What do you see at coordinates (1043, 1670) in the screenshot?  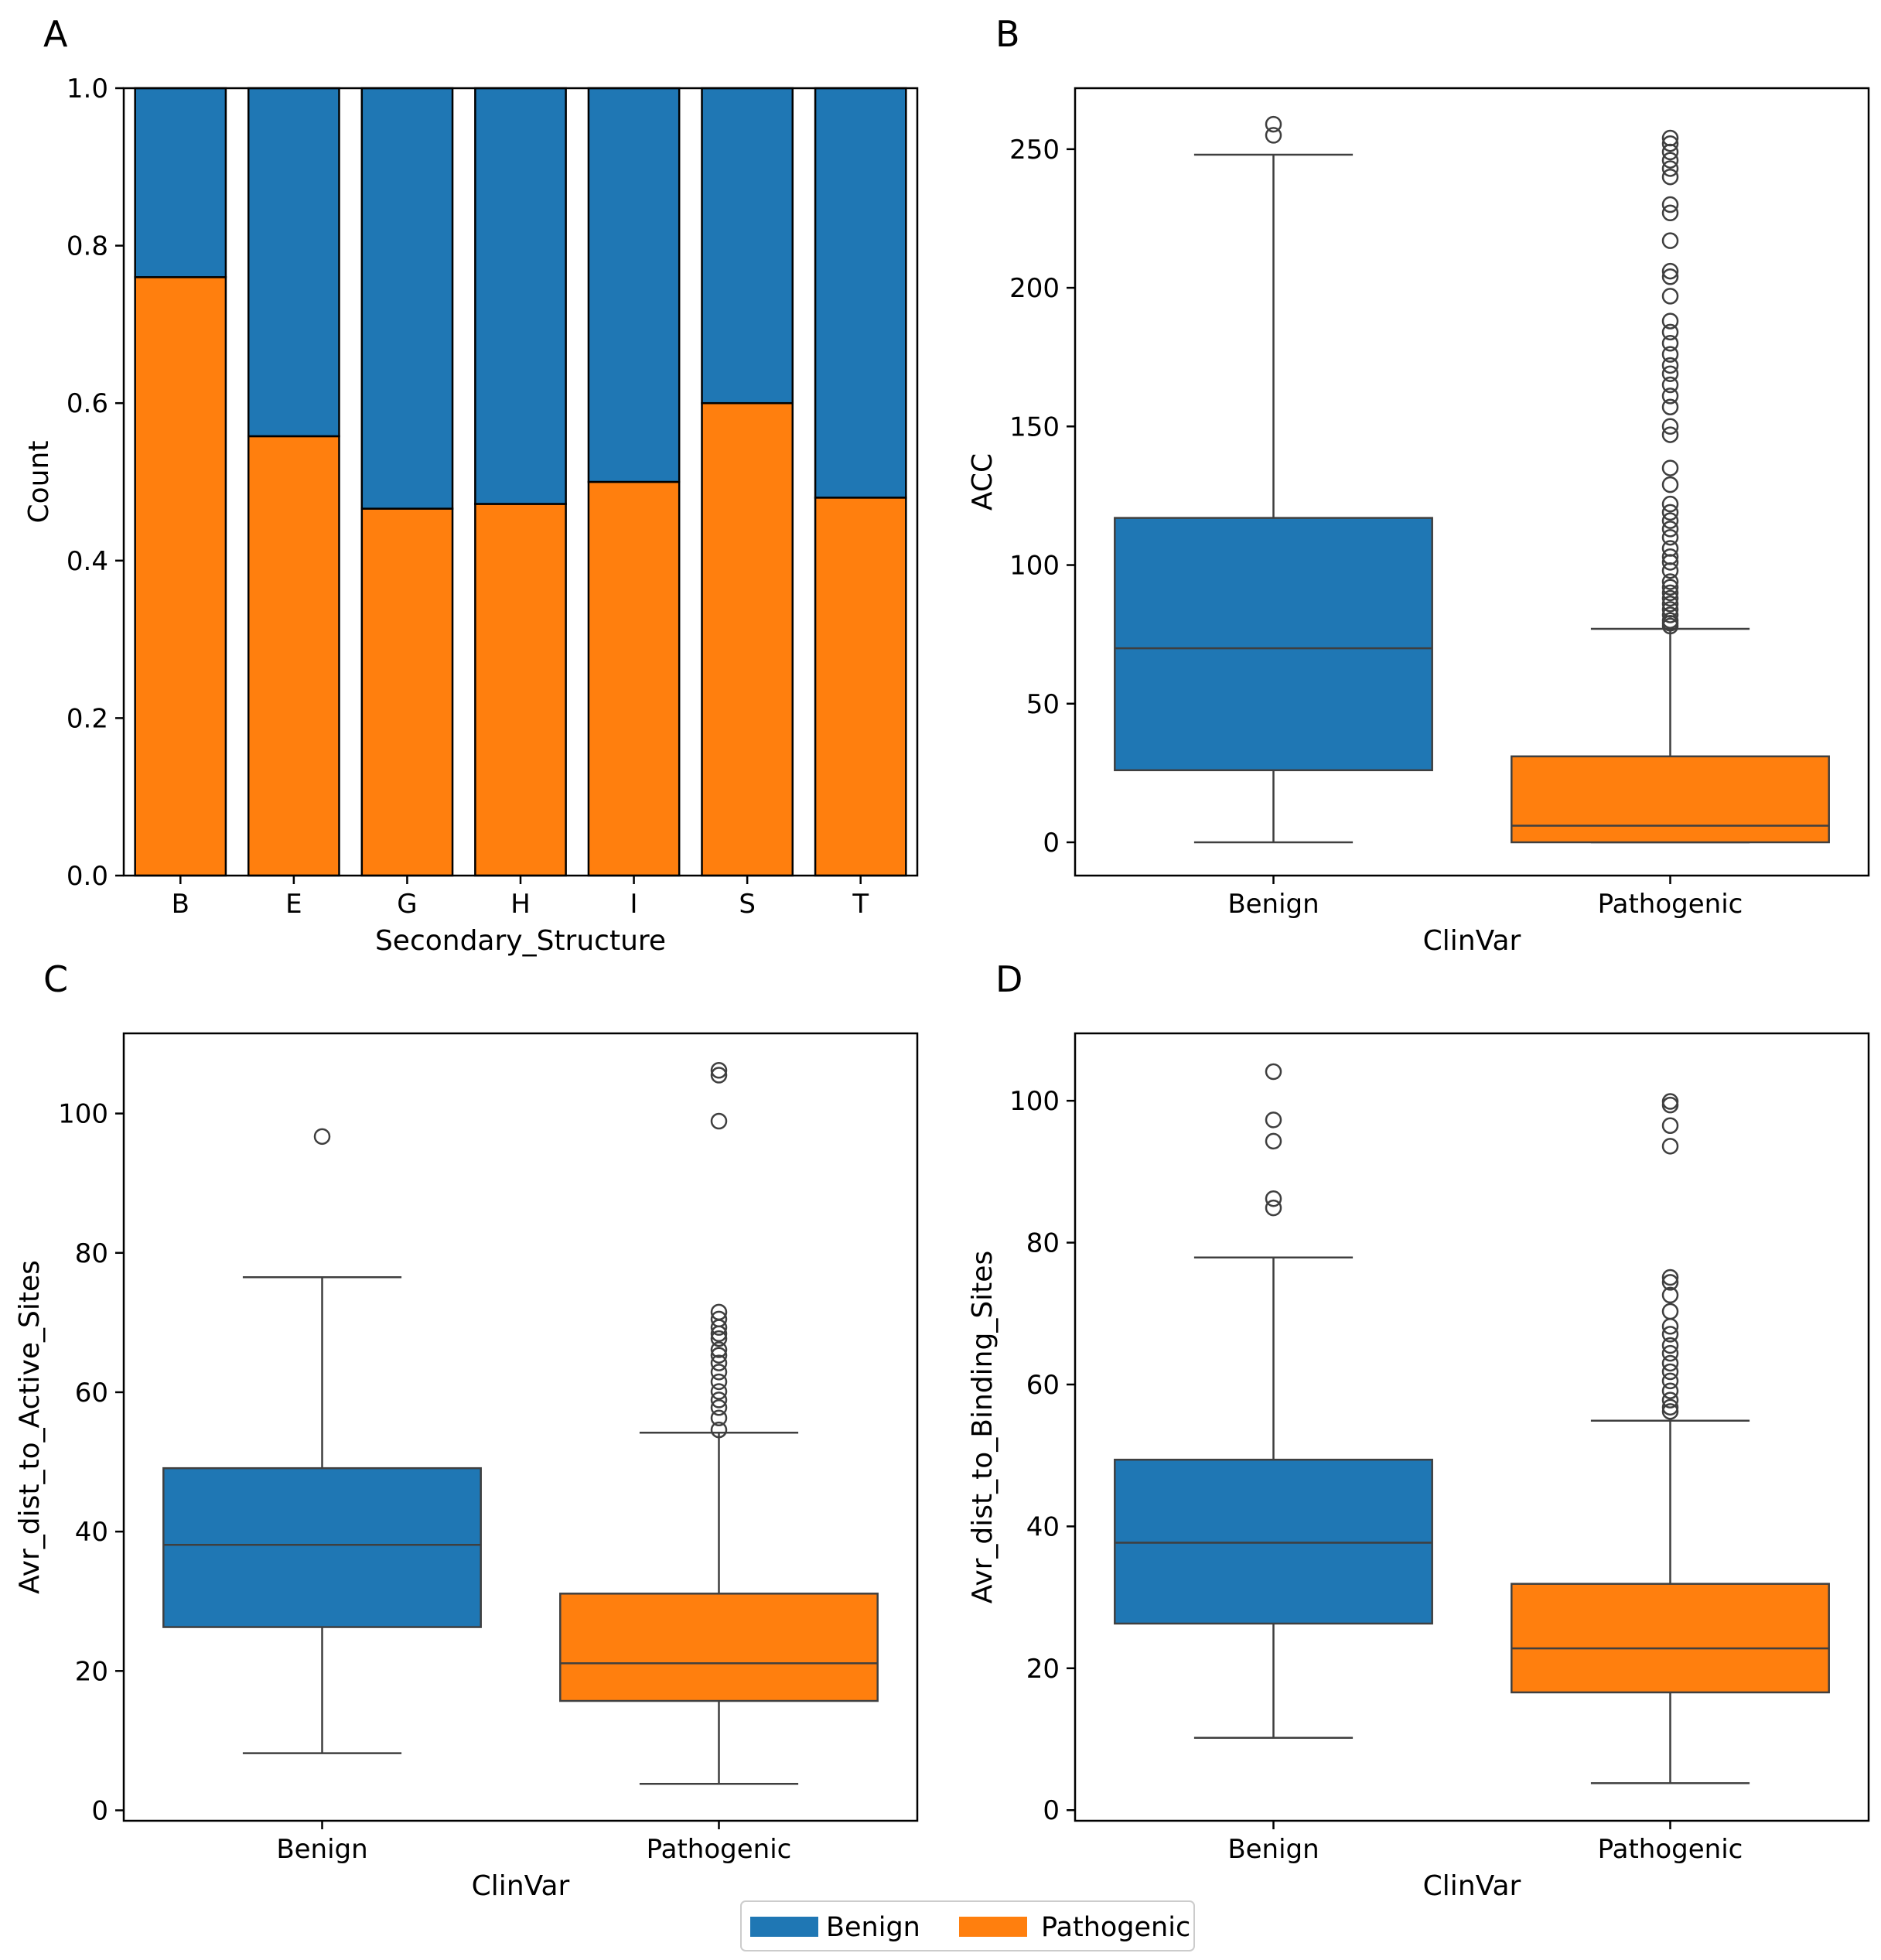 I see `panel-d-y-tick-label: 20` at bounding box center [1043, 1670].